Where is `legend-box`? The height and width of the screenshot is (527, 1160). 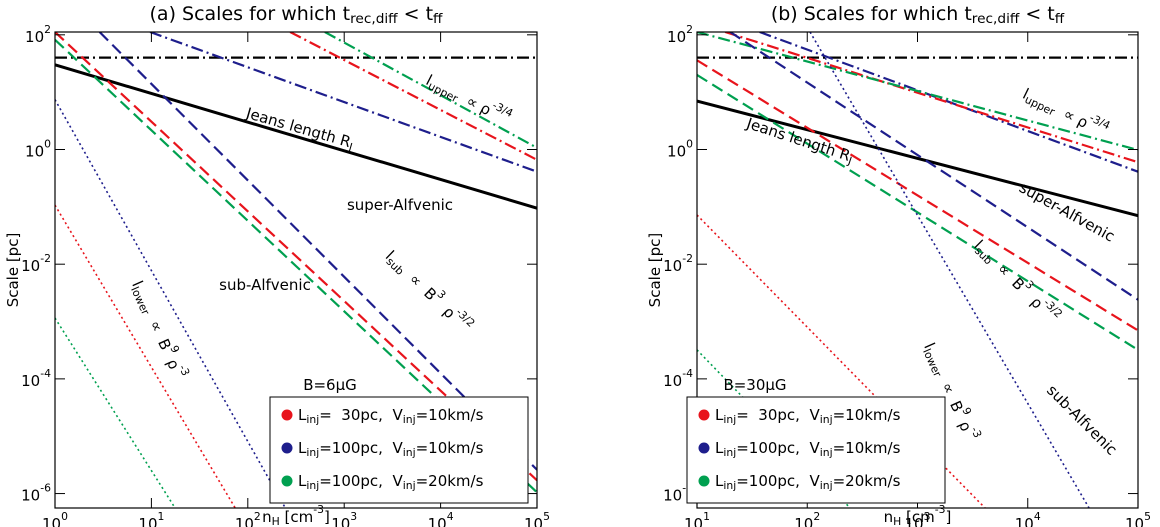
legend-box is located at coordinates (399, 450).